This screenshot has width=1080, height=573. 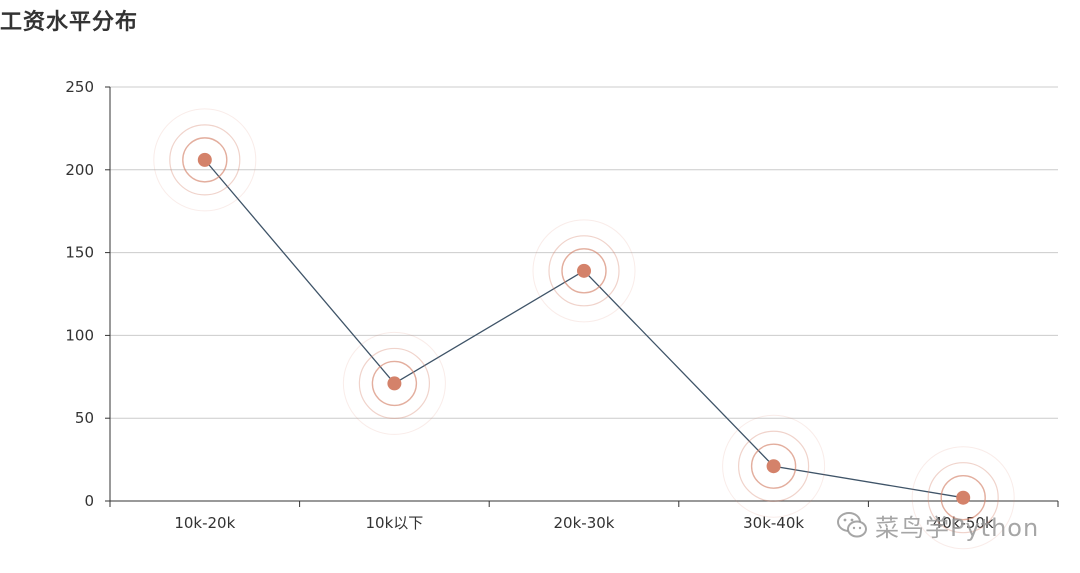 What do you see at coordinates (79, 335) in the screenshot?
I see `y-tick-label: 100` at bounding box center [79, 335].